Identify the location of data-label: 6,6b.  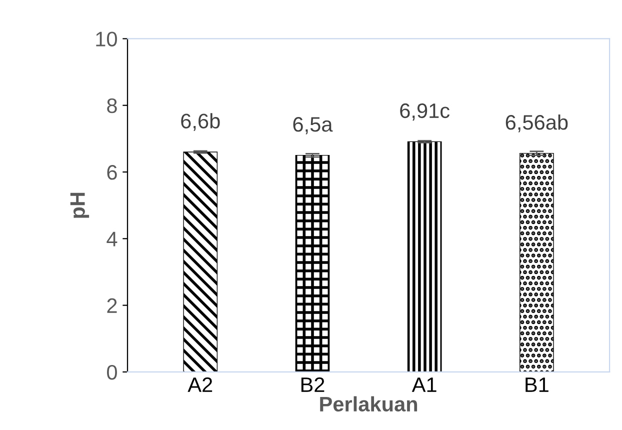
(200, 122).